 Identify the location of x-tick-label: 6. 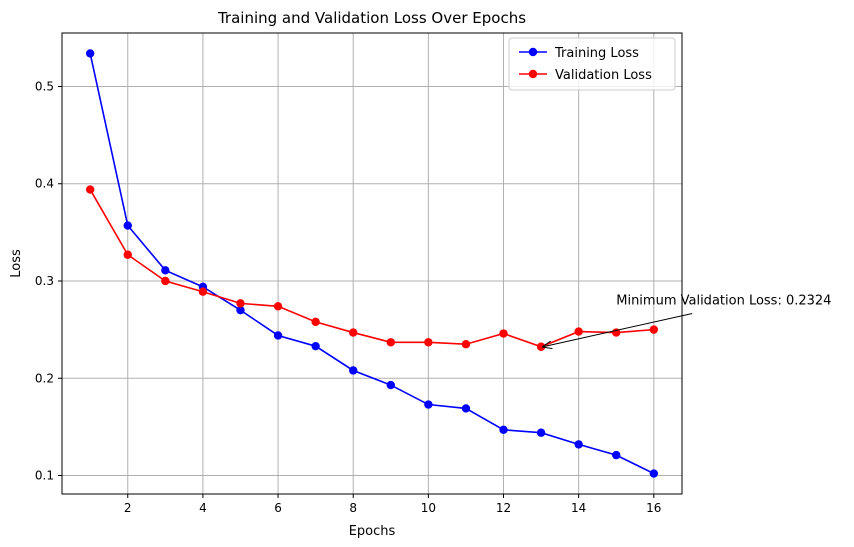
(278, 508).